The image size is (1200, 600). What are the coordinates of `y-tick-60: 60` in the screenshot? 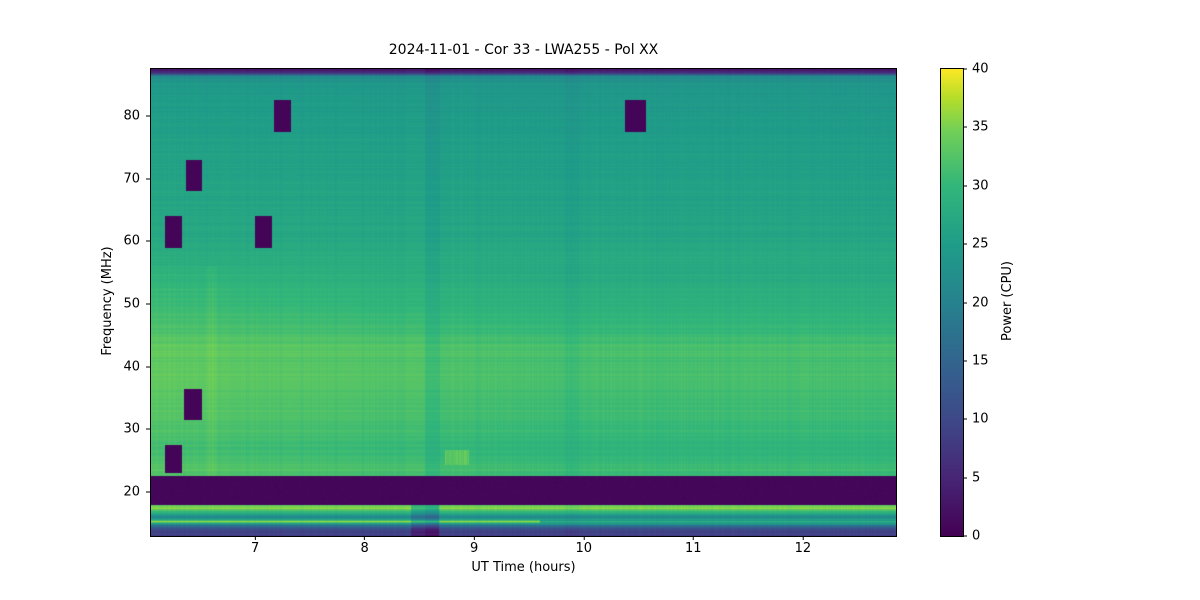 It's located at (75, 241).